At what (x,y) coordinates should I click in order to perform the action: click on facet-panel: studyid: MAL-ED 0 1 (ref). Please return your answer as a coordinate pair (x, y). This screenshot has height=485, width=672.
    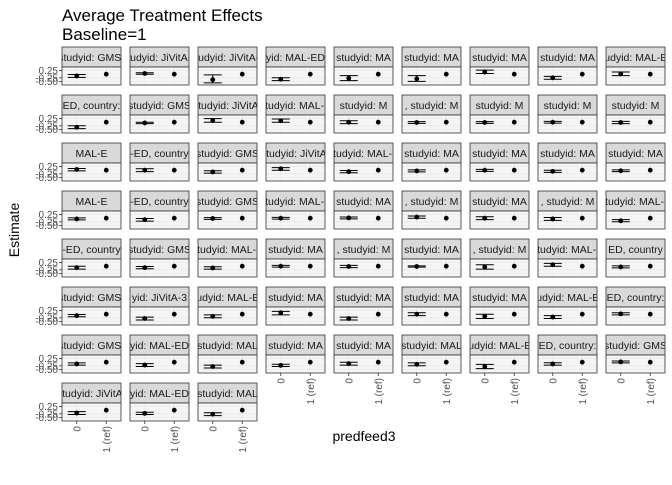
    Looking at the image, I should click on (499, 369).